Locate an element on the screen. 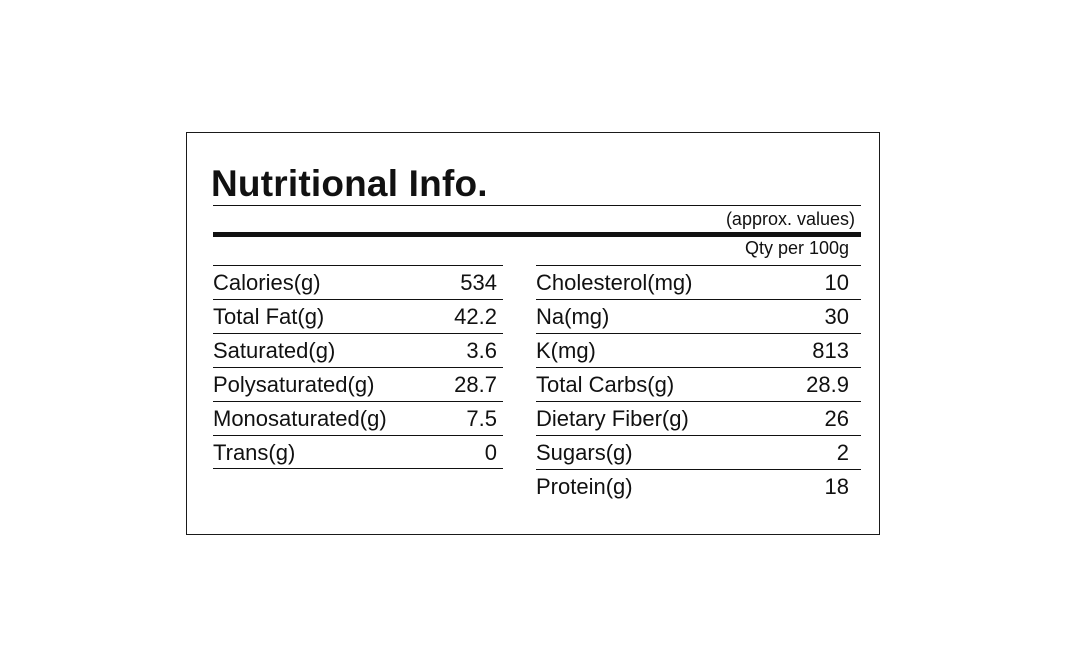  nutrient-name: Total Fat(g) is located at coordinates (269, 316).